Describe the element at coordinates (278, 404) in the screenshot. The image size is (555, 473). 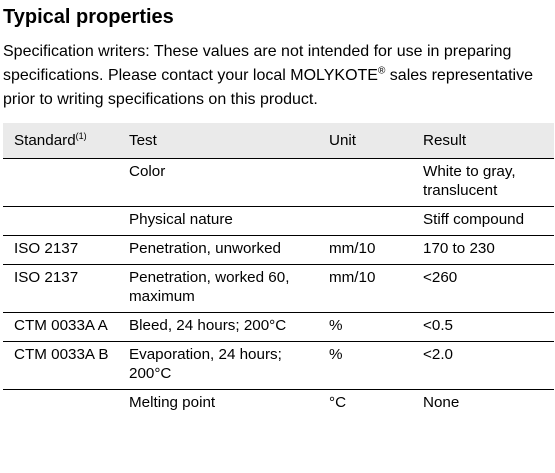
I see `table-row: Melting point °C None` at that location.